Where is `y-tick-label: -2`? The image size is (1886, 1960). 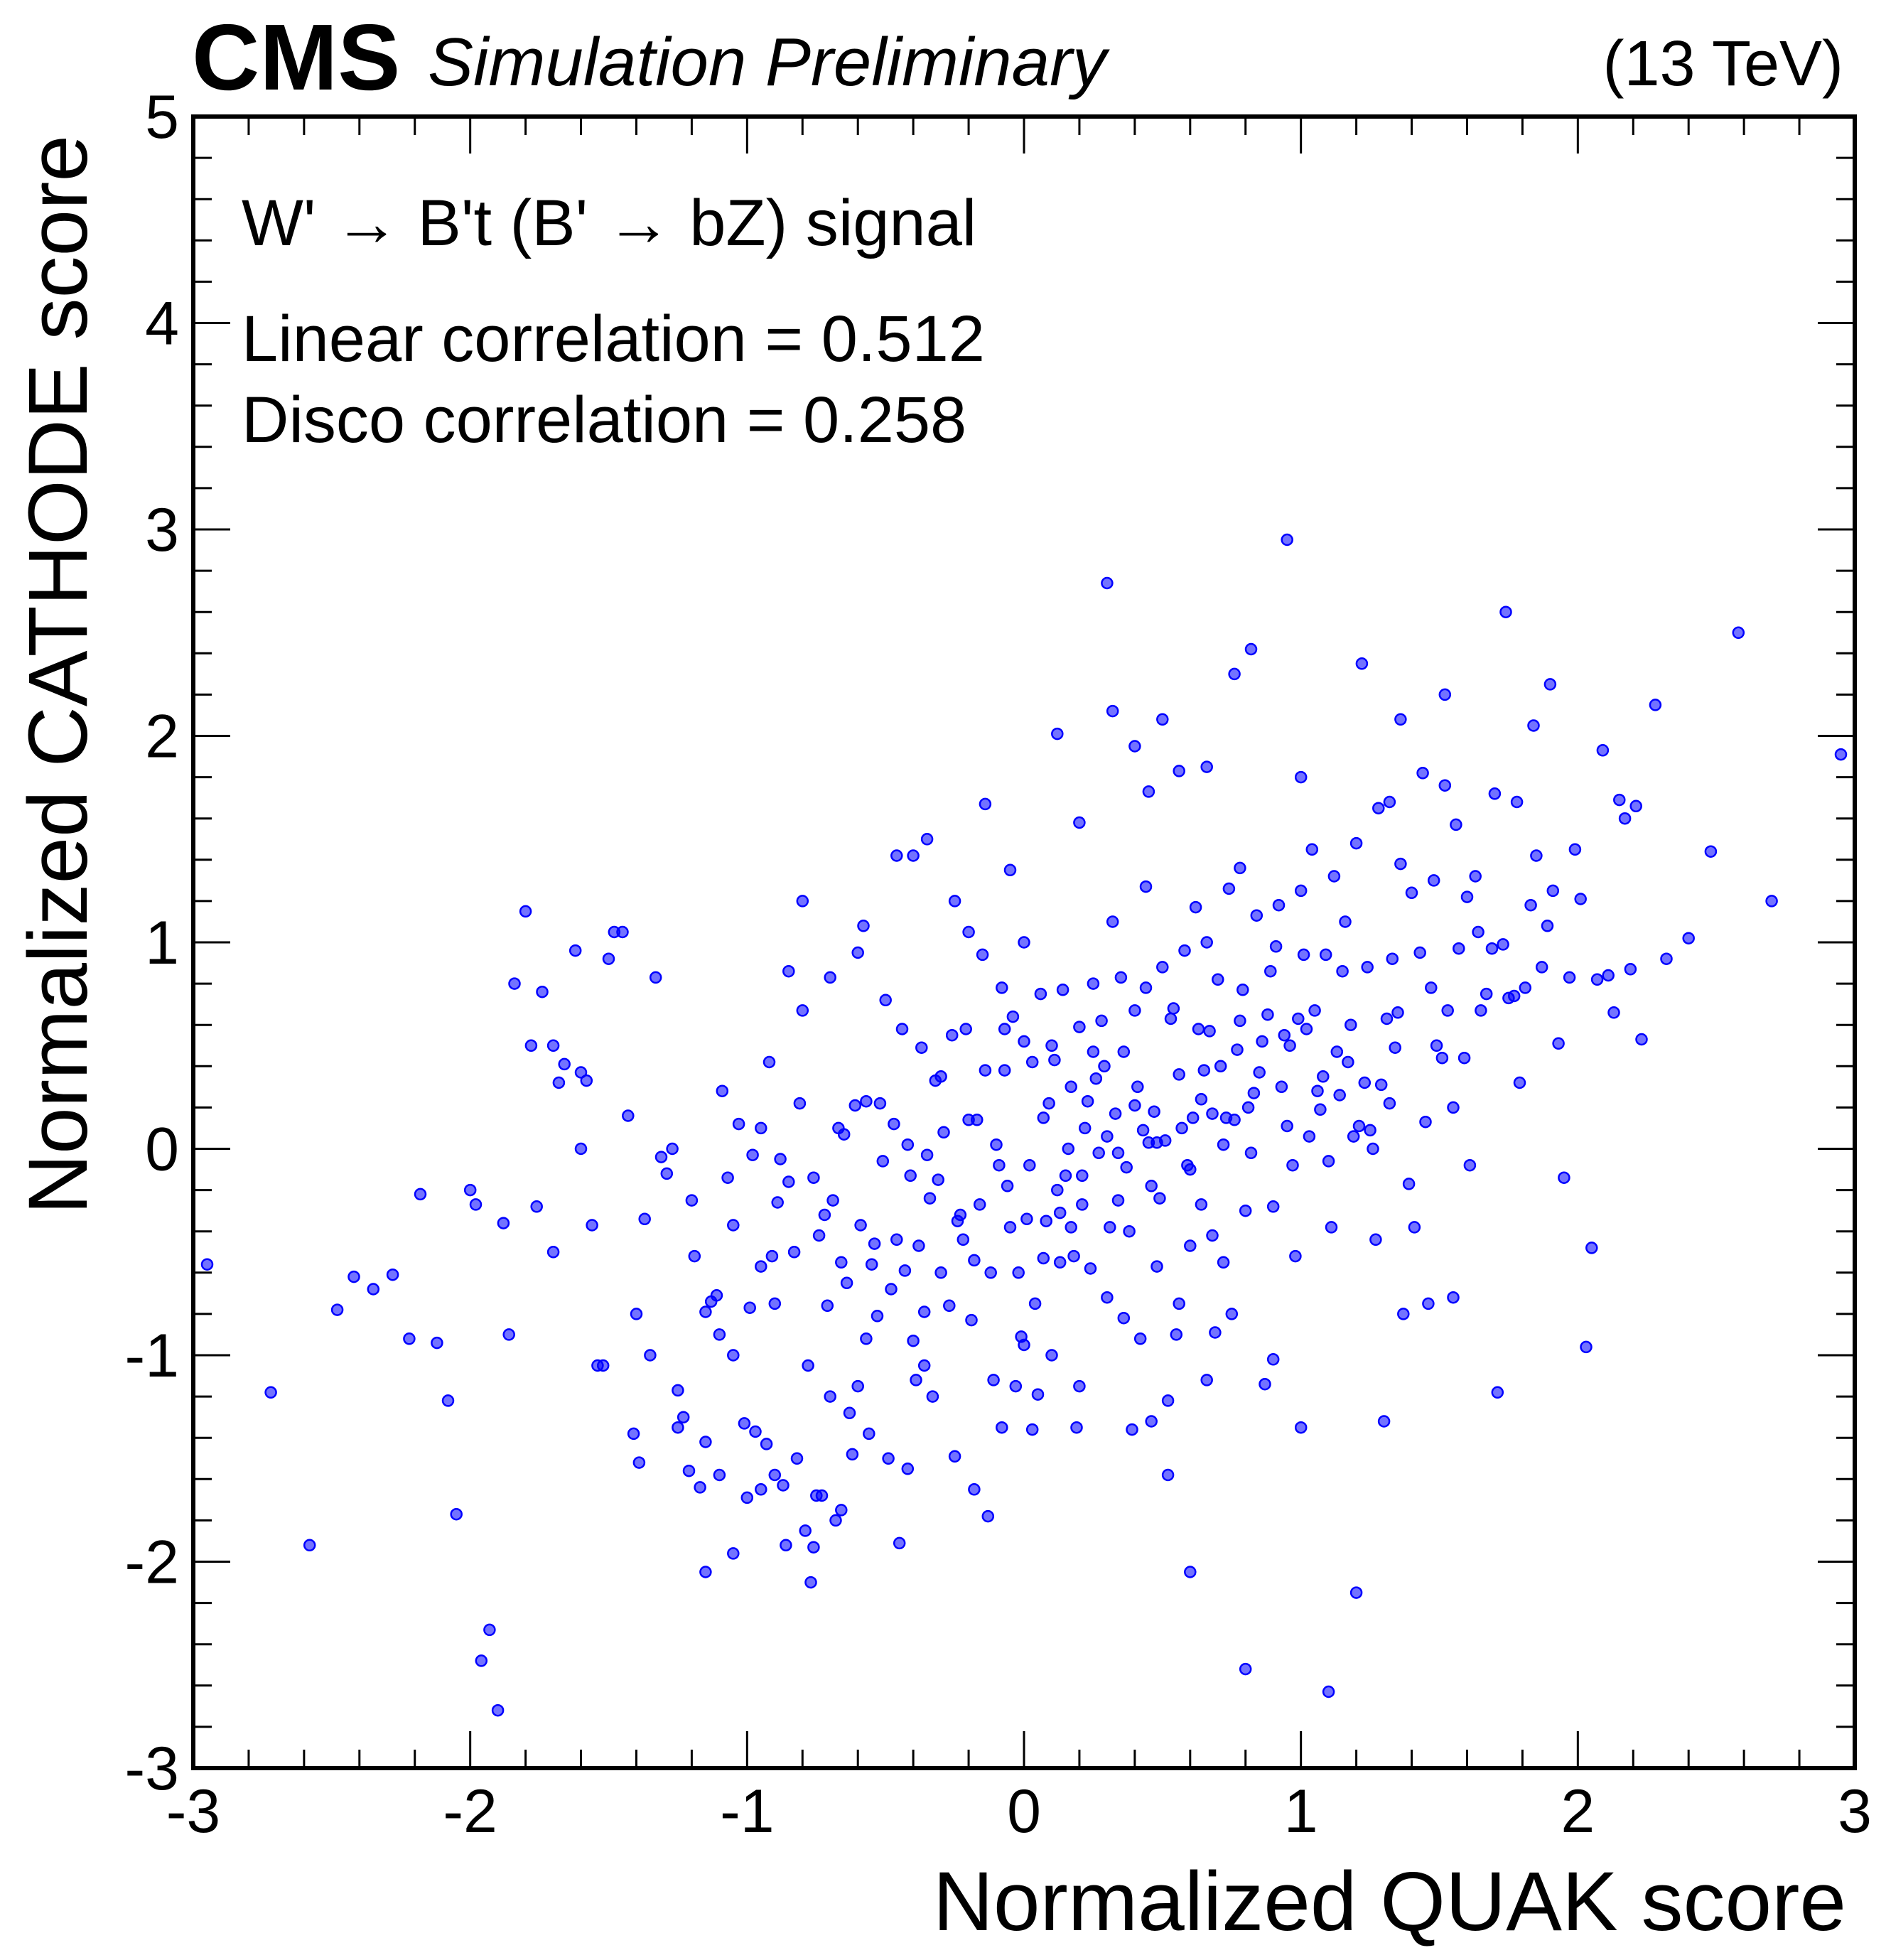
y-tick-label: -2 is located at coordinates (152, 1563).